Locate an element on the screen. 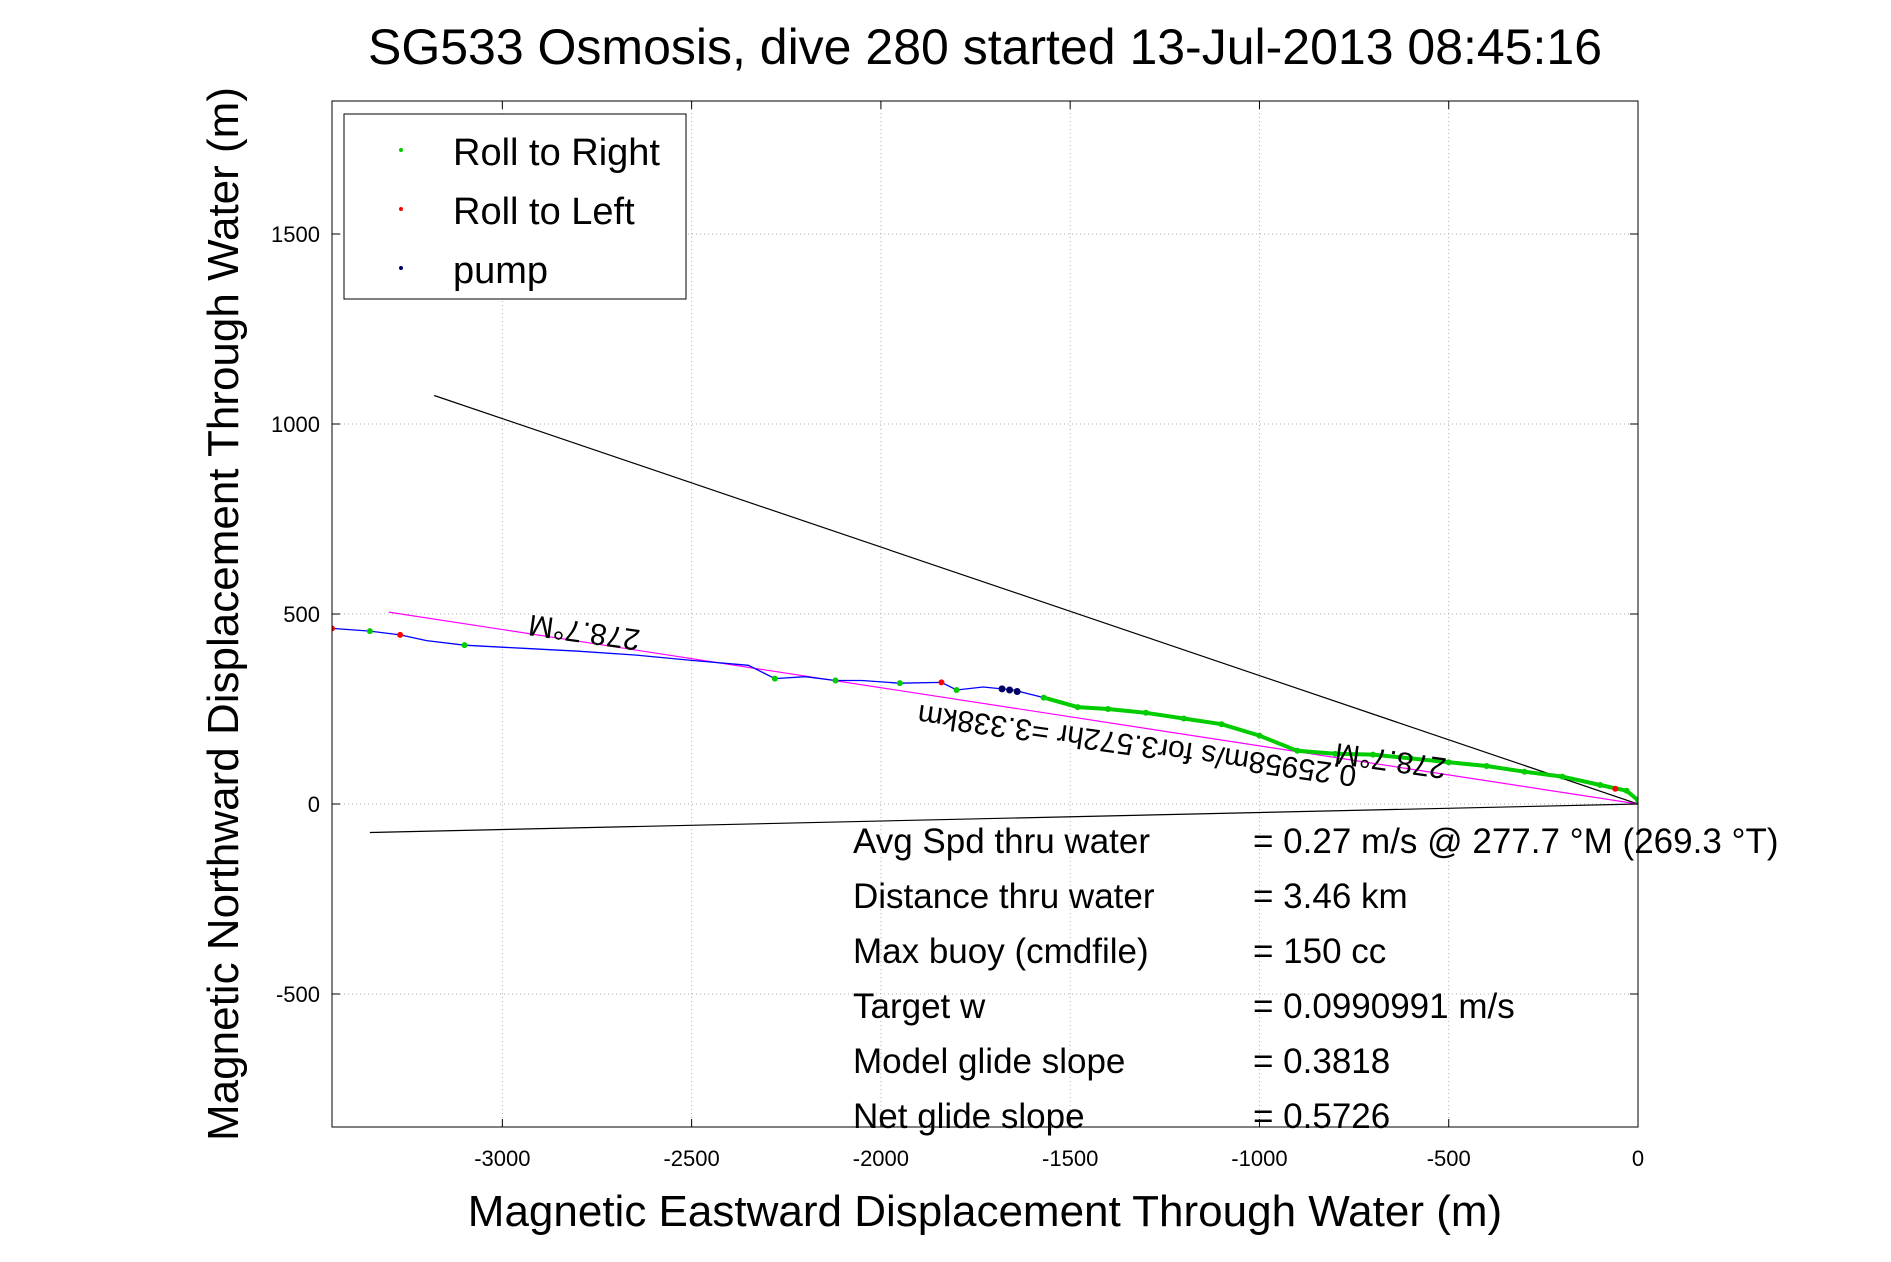  legend-label: pump is located at coordinates (500, 271).